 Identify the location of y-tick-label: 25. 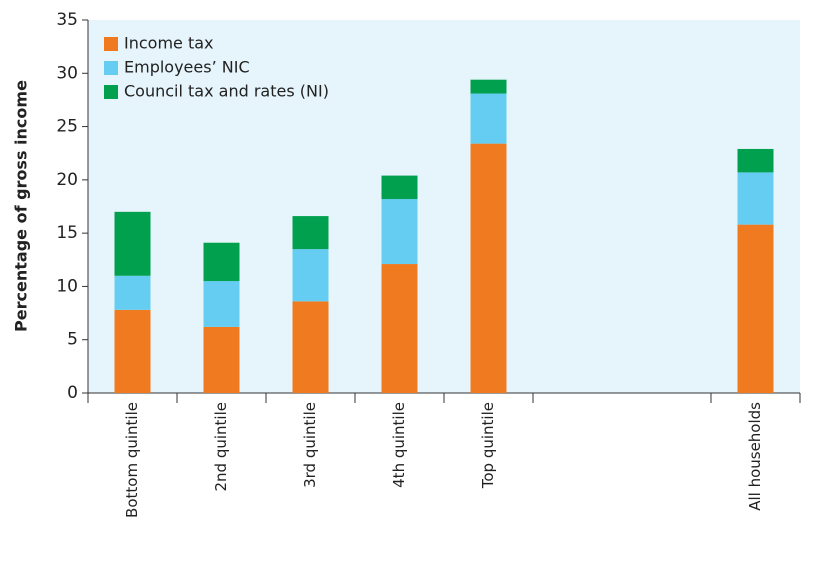
(67, 127).